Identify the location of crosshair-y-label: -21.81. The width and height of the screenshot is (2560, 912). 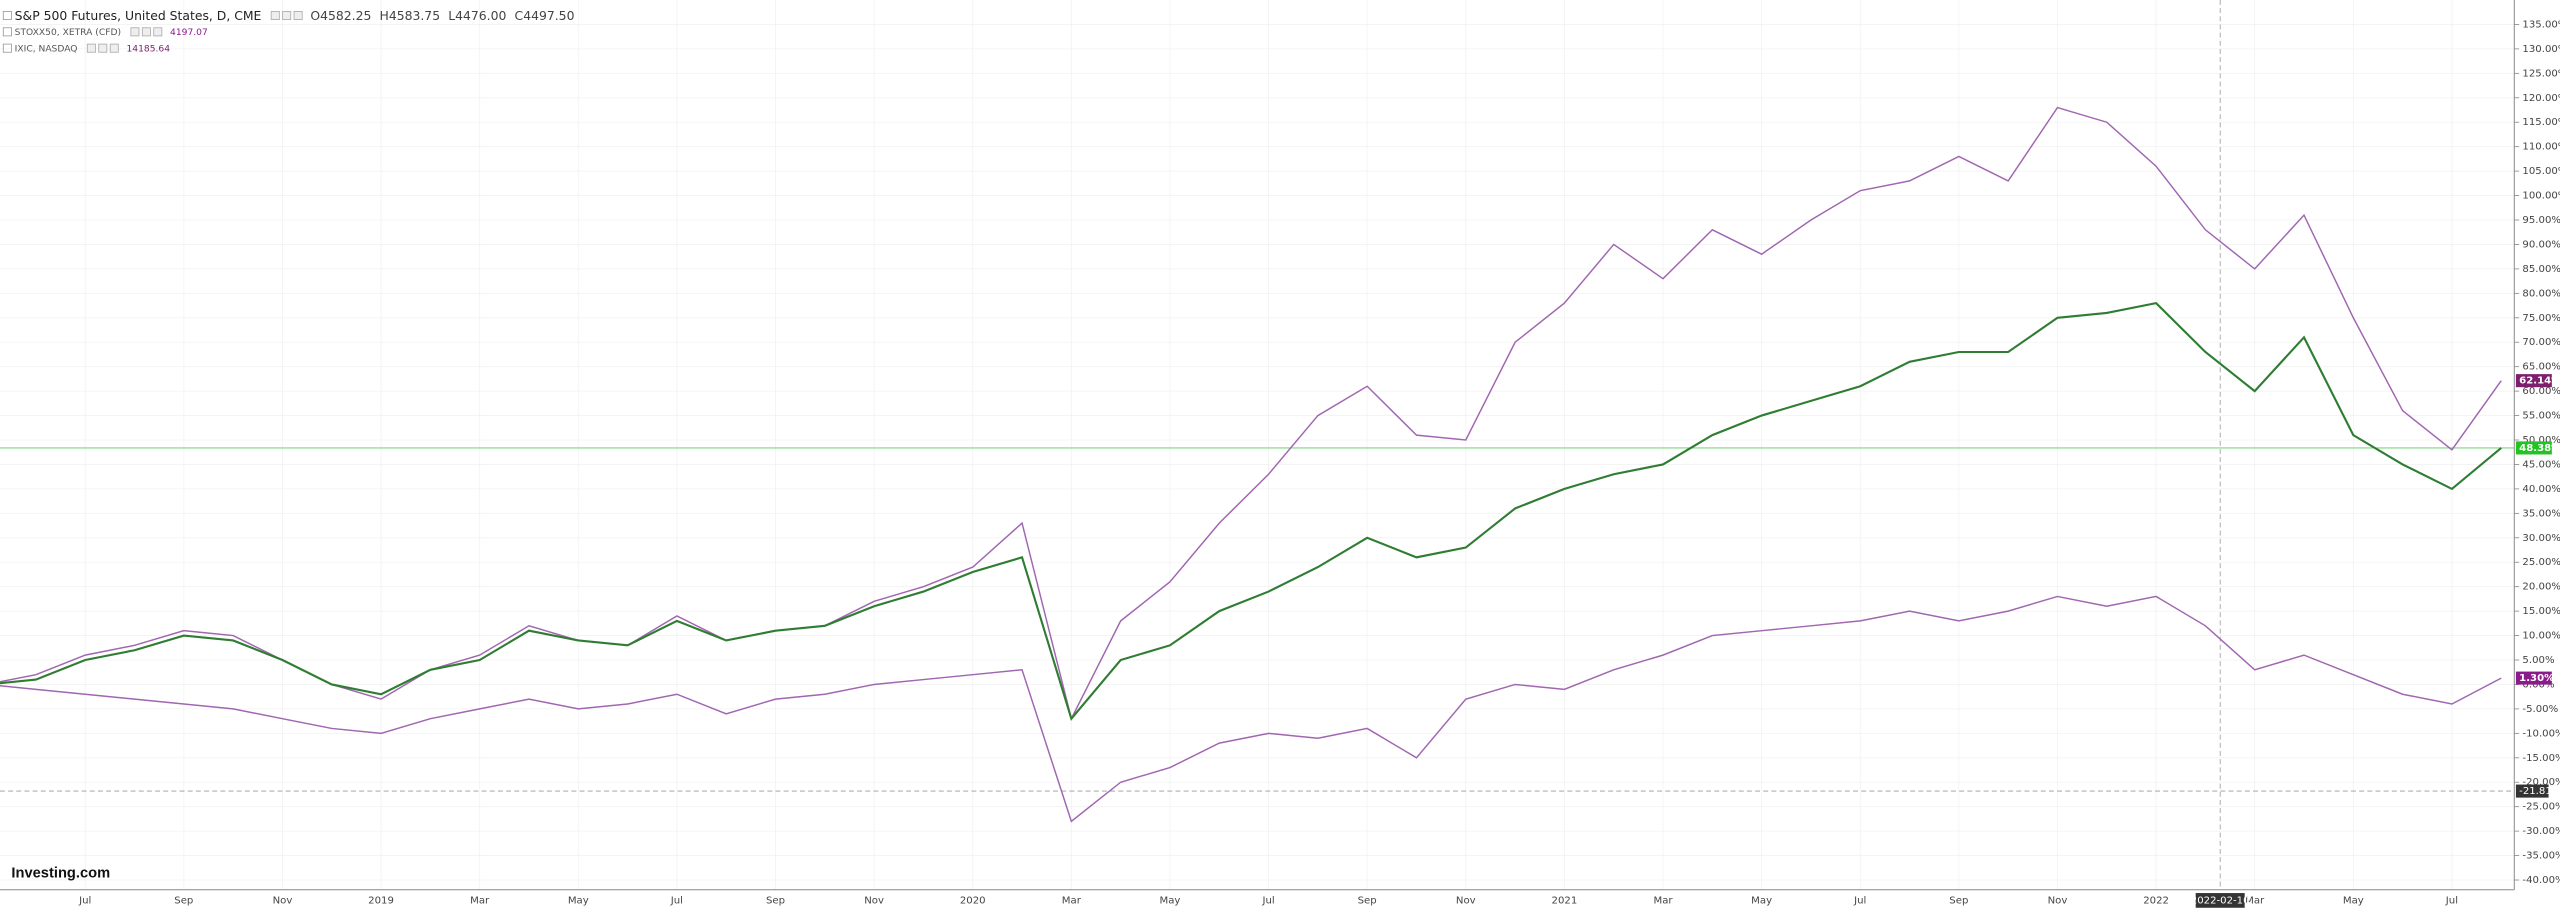
(2535, 791).